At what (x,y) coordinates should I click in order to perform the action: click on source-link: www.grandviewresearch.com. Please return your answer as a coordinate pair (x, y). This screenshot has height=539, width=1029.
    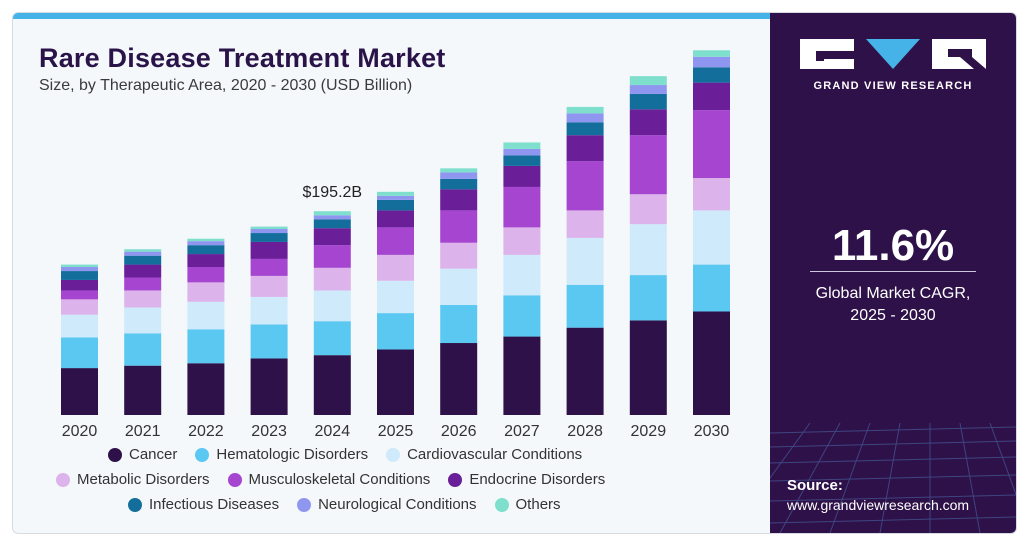
    Looking at the image, I should click on (878, 505).